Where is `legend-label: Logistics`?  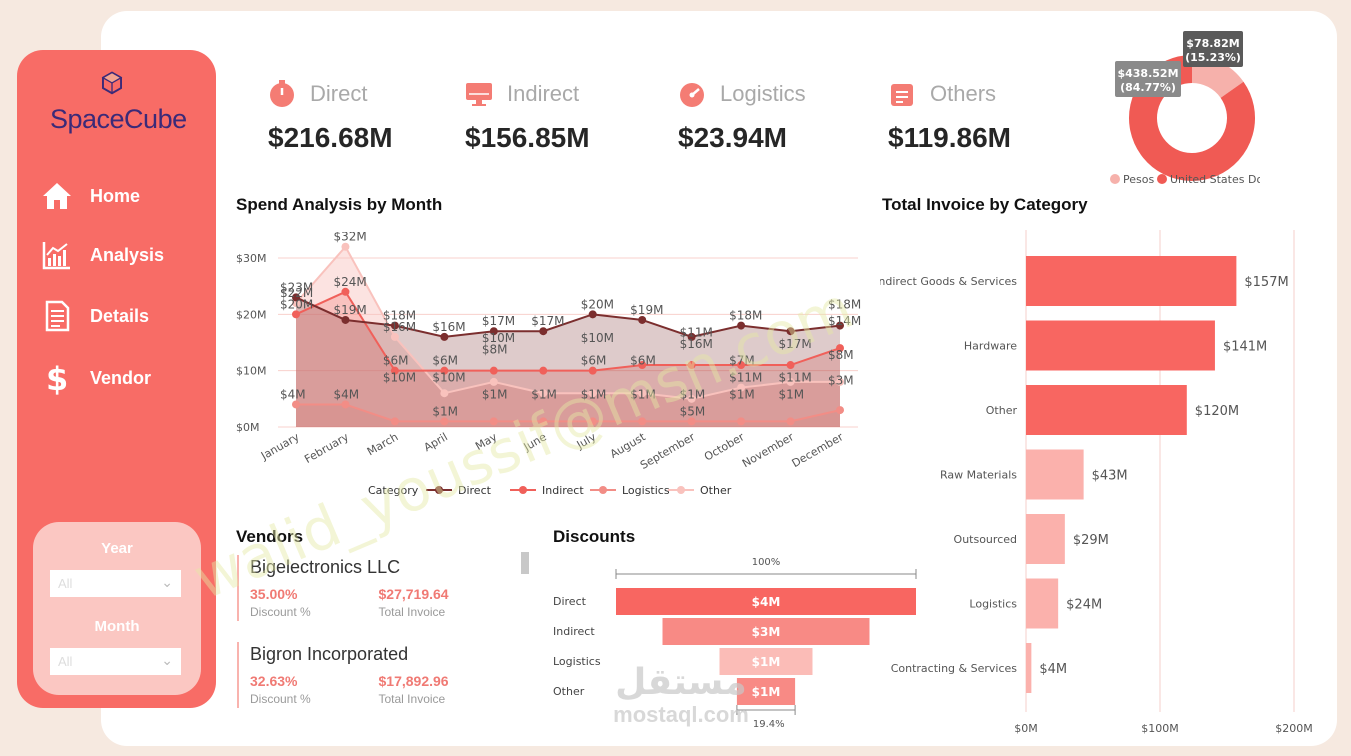 legend-label: Logistics is located at coordinates (646, 490).